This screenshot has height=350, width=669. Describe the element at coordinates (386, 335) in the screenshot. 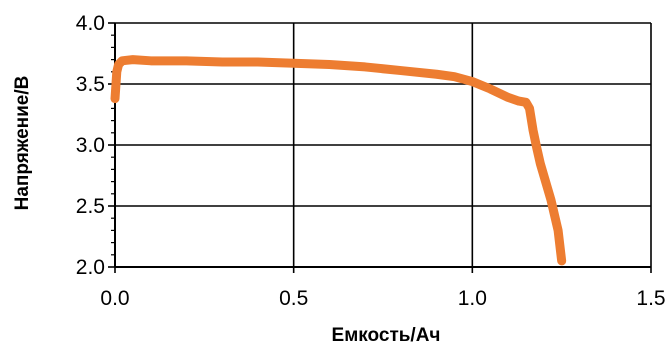

I see `x-axis-title: Емкость/Ач` at that location.